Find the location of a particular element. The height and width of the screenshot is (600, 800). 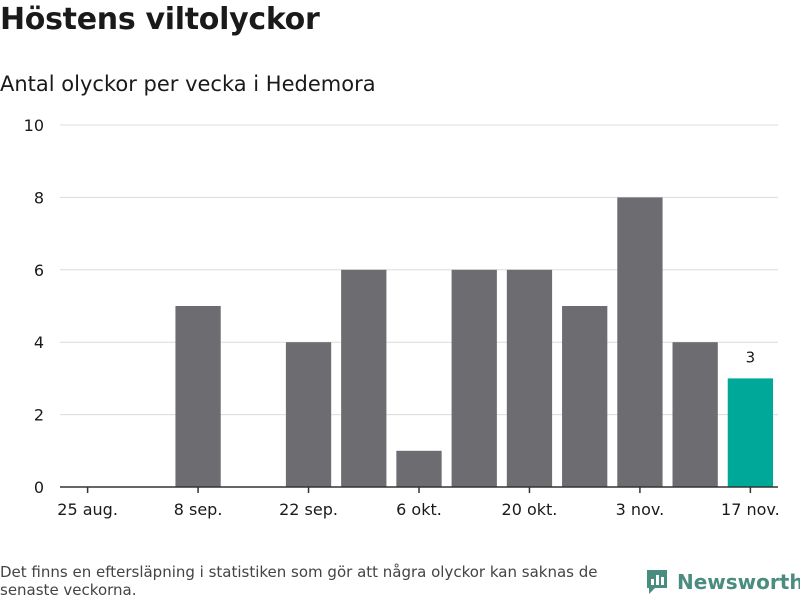

y-tick-label: 8 is located at coordinates (39, 197).